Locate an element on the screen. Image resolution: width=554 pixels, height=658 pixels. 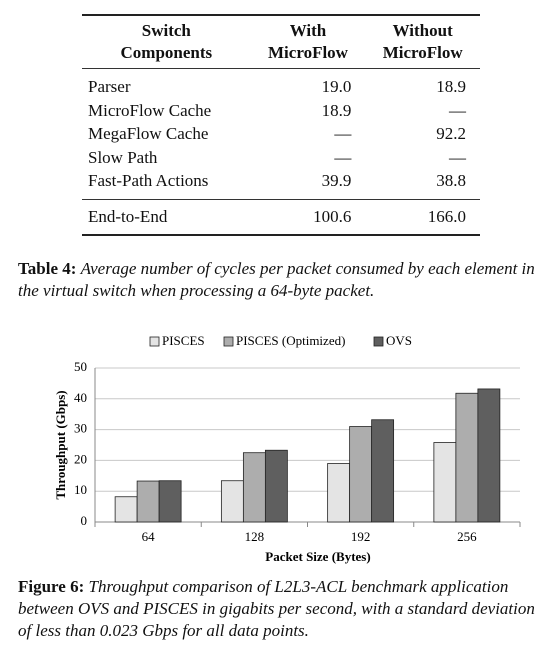
y-axis-label: Throughput (Gbps) is located at coordinates (60, 444).